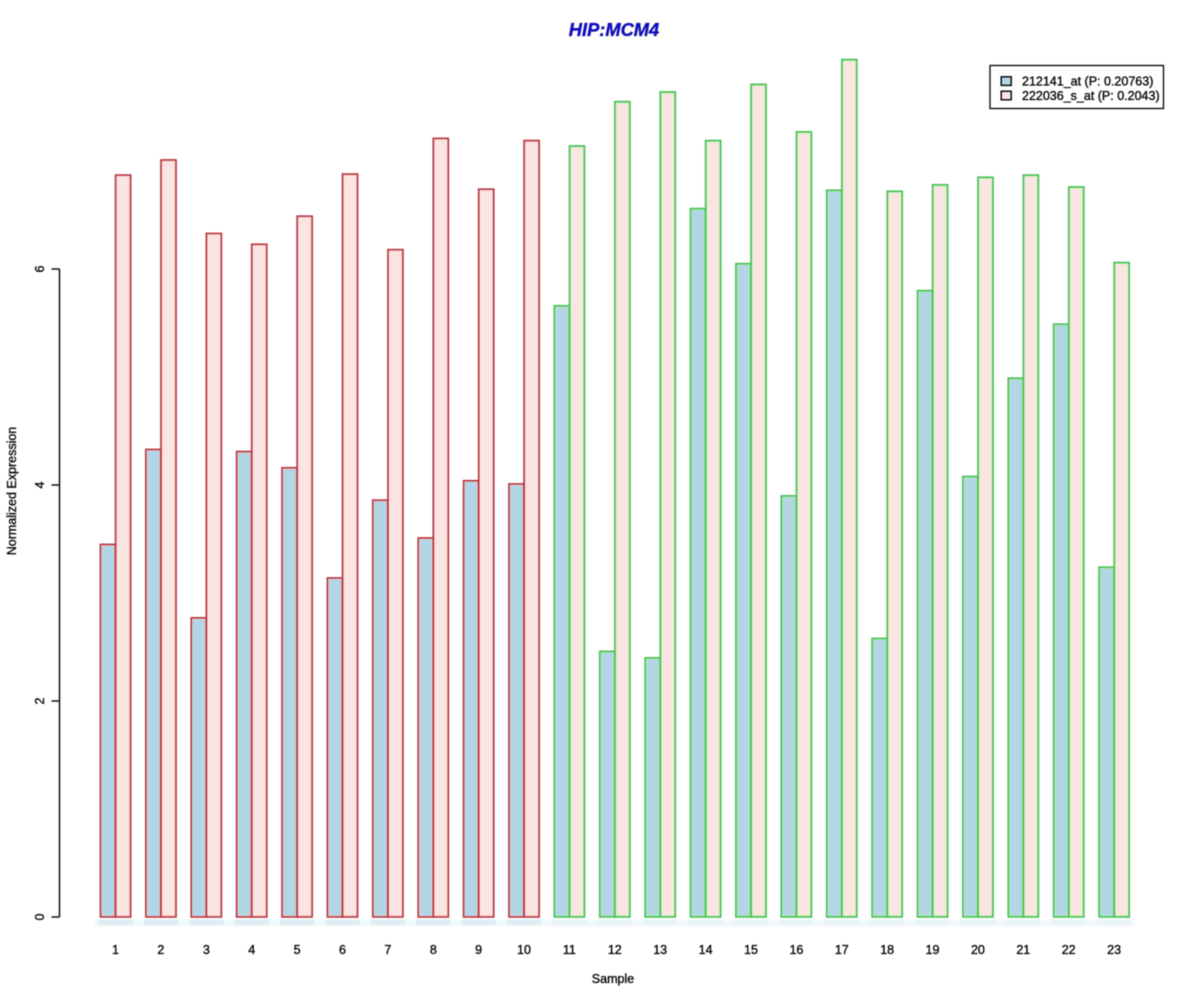  What do you see at coordinates (206, 950) in the screenshot?
I see `svg-text: 3` at bounding box center [206, 950].